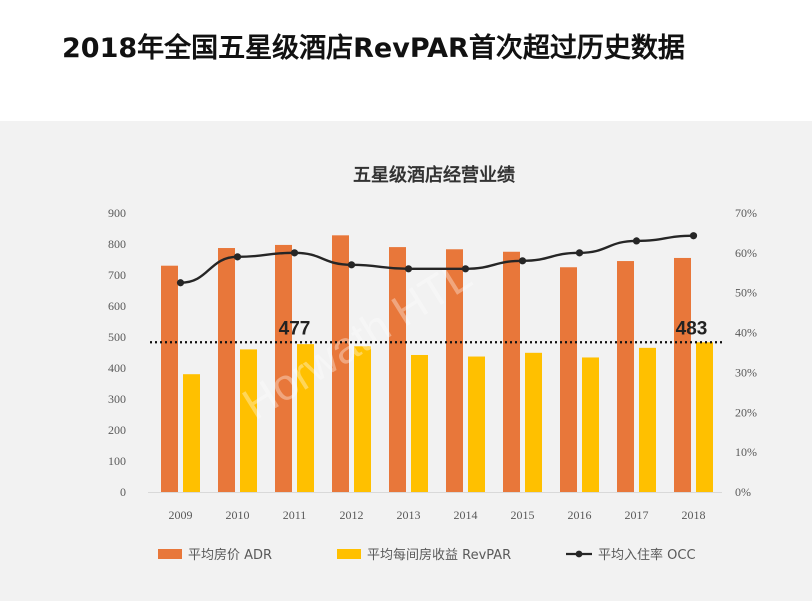 The width and height of the screenshot is (812, 601). Describe the element at coordinates (647, 555) in the screenshot. I see `legend-label-occ: 平均入住率 OCC` at that location.